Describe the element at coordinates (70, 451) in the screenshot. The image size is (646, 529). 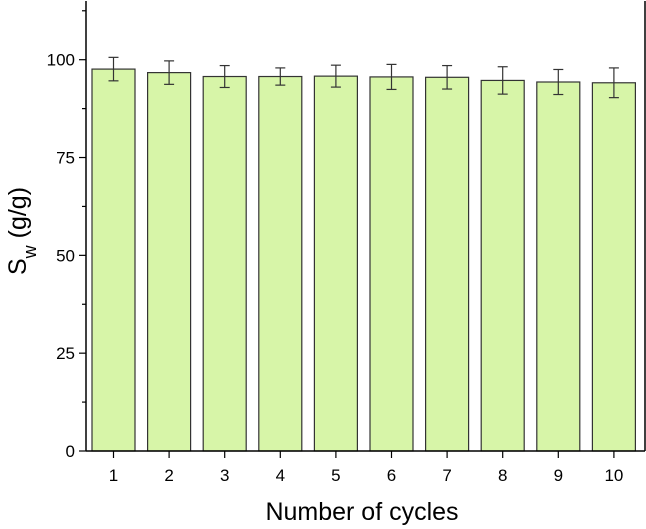
I see `y-tick-label-0: 0` at that location.